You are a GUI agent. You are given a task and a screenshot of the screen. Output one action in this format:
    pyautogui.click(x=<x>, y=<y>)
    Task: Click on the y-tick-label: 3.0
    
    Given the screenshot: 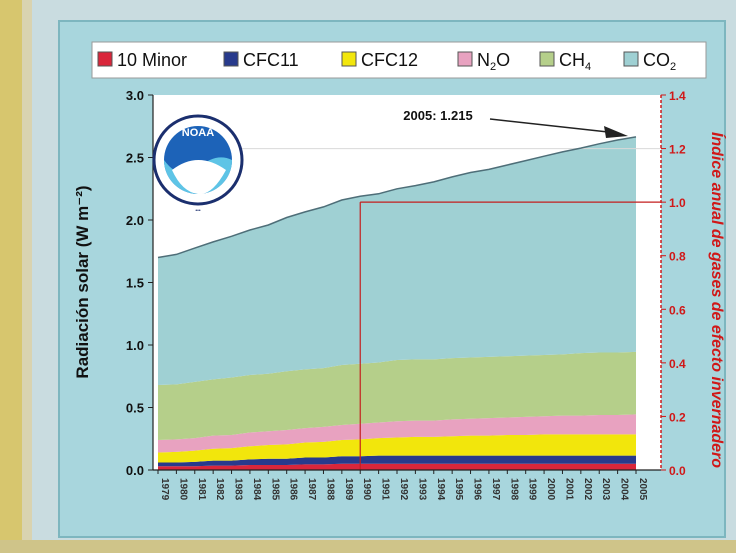 What is the action you would take?
    pyautogui.click(x=135, y=95)
    